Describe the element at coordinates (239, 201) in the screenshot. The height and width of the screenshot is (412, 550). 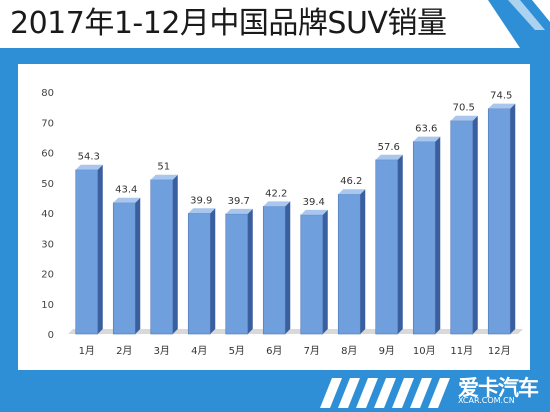
I see `bar-value-label: 39.7` at that location.